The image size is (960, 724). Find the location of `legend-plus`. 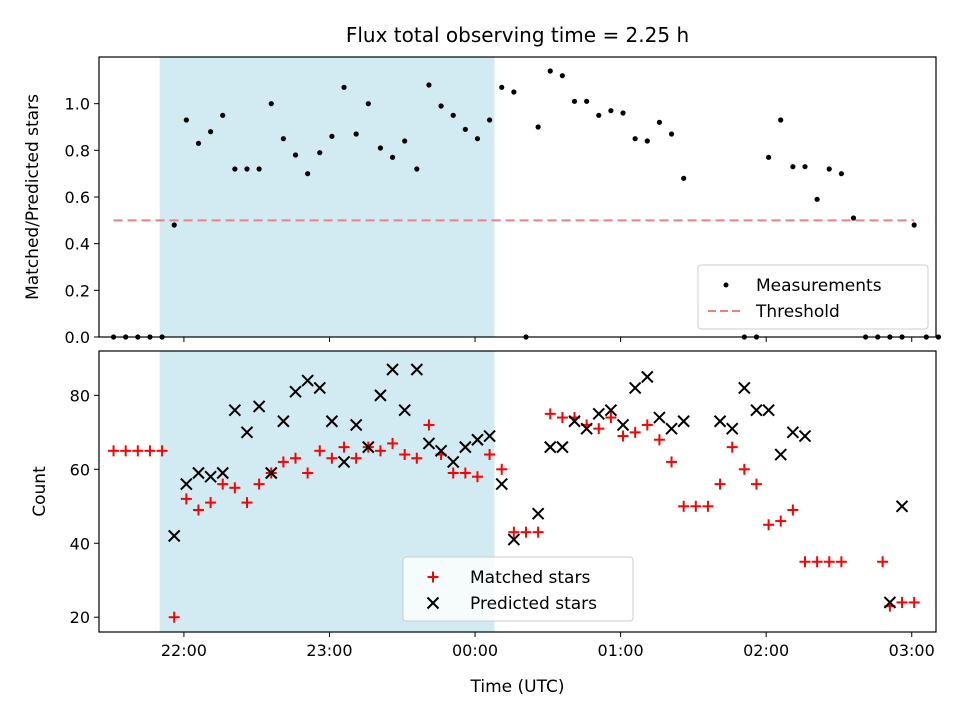

legend-plus is located at coordinates (433, 577).